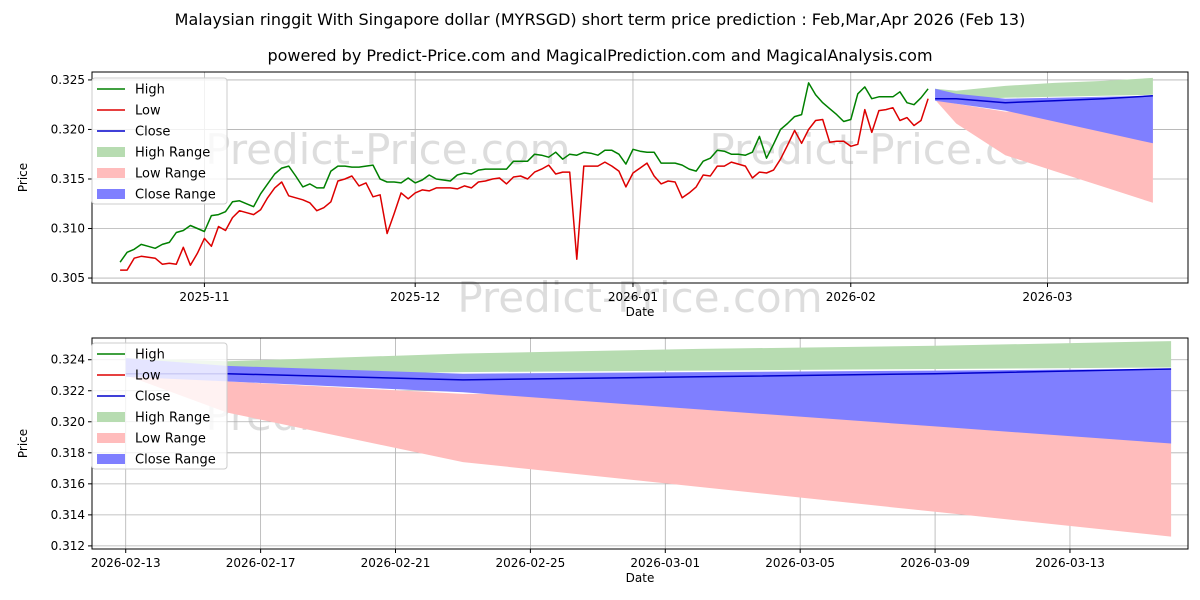 This screenshot has width=1200, height=600. Describe the element at coordinates (851, 297) in the screenshot. I see `x-tick-label: 2026-02` at that location.